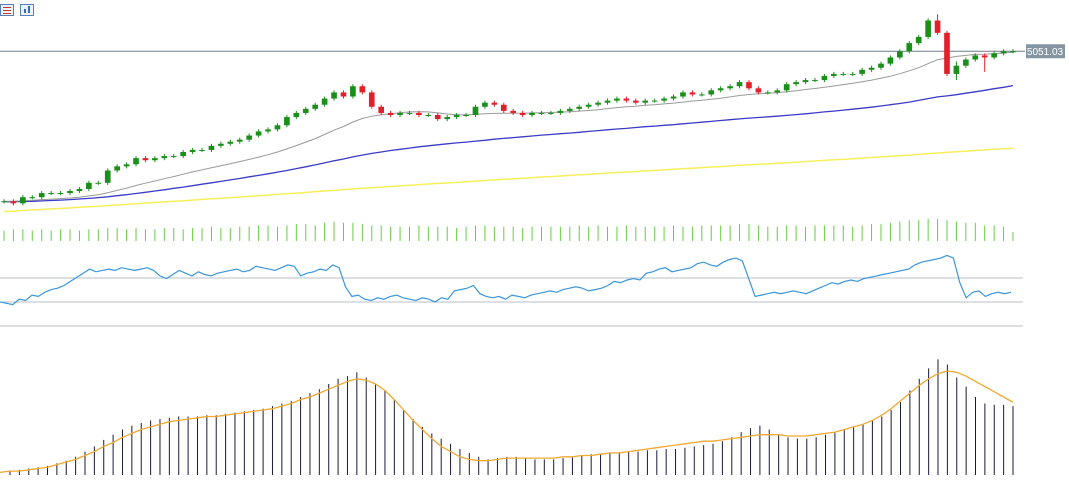  I want to click on chart-toolbar, so click(17, 12).